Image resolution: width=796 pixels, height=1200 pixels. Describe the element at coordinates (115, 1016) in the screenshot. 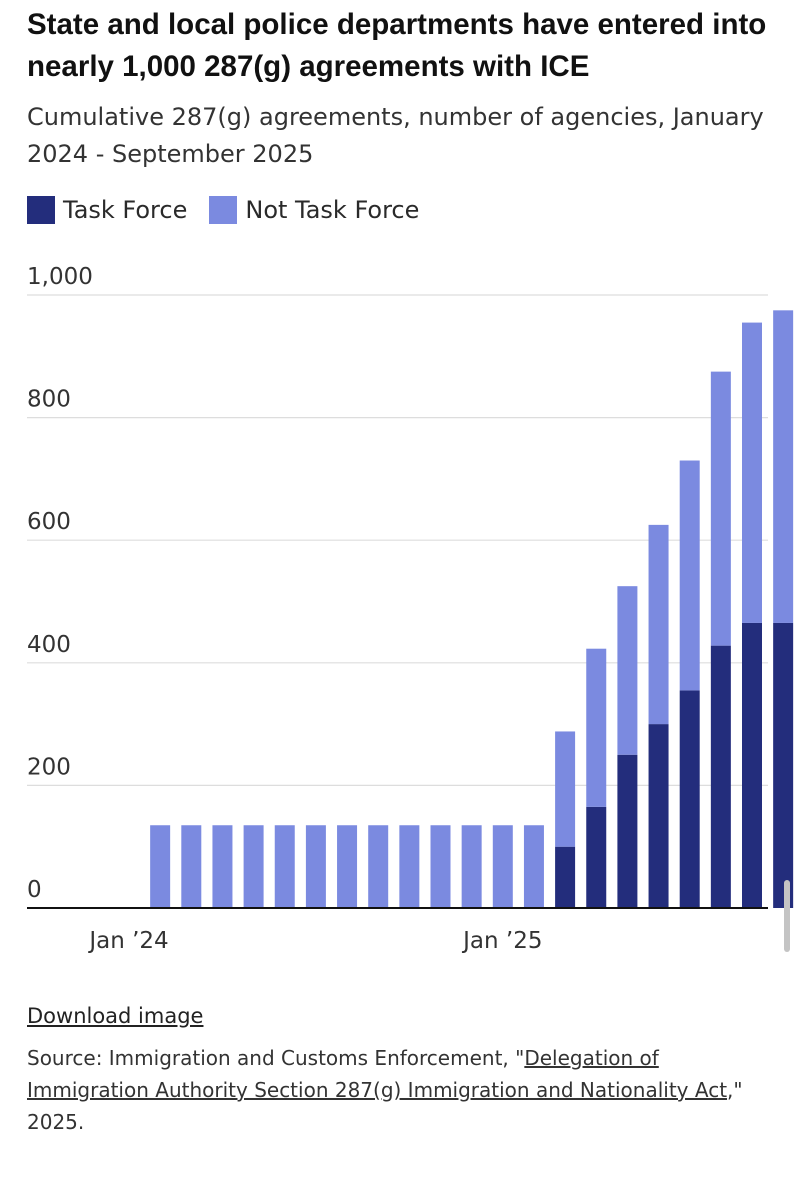

I see `download-image-link: Download image` at that location.